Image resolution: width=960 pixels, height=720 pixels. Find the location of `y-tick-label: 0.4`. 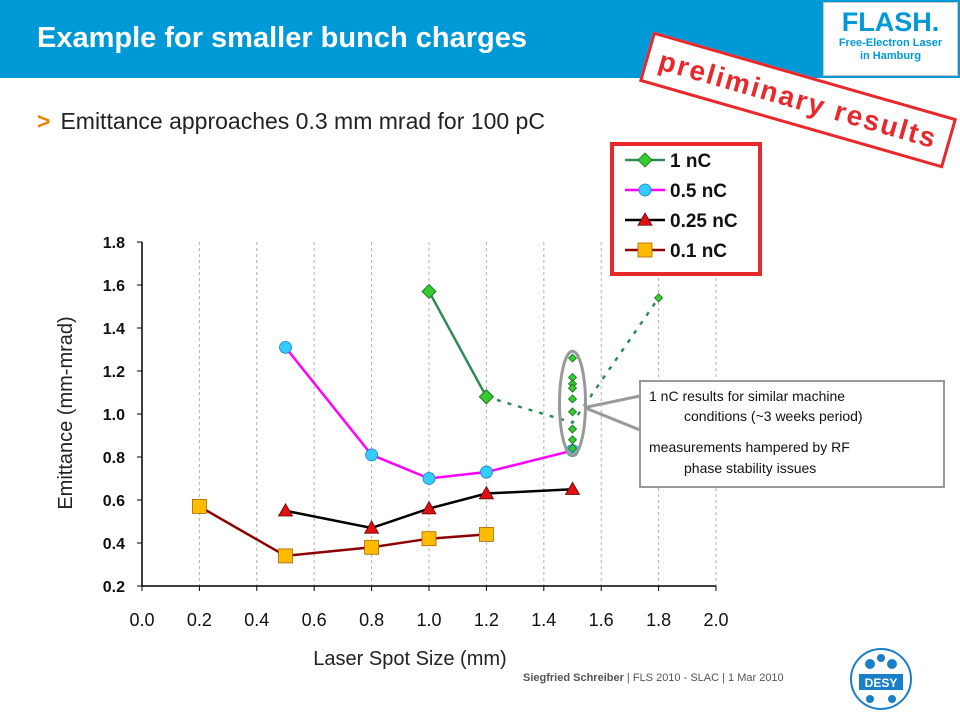

y-tick-label: 0.4 is located at coordinates (114, 544).